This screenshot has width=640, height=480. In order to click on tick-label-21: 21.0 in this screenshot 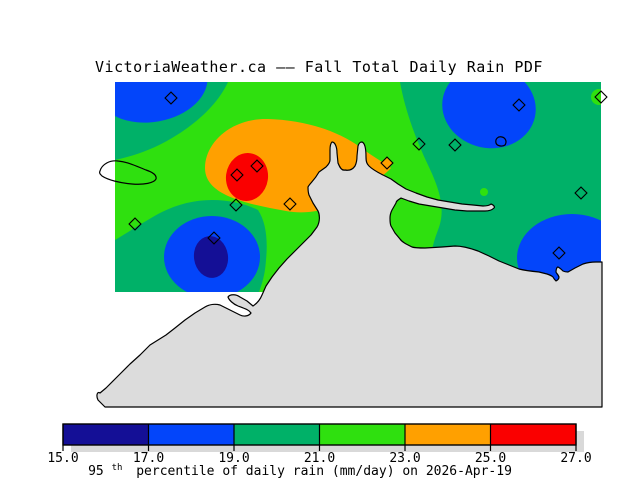, I will do `click(319, 458)`.